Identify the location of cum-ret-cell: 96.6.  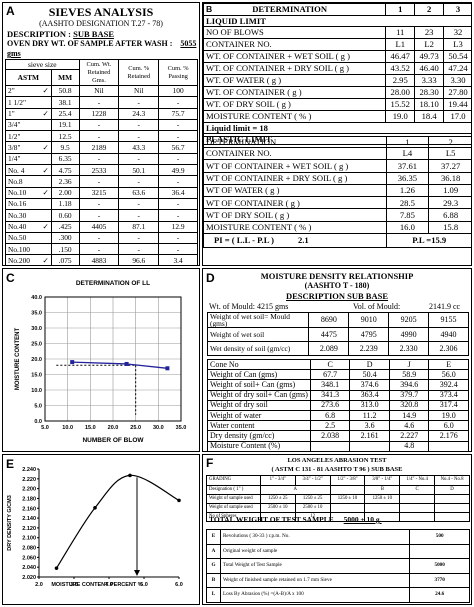
(139, 259).